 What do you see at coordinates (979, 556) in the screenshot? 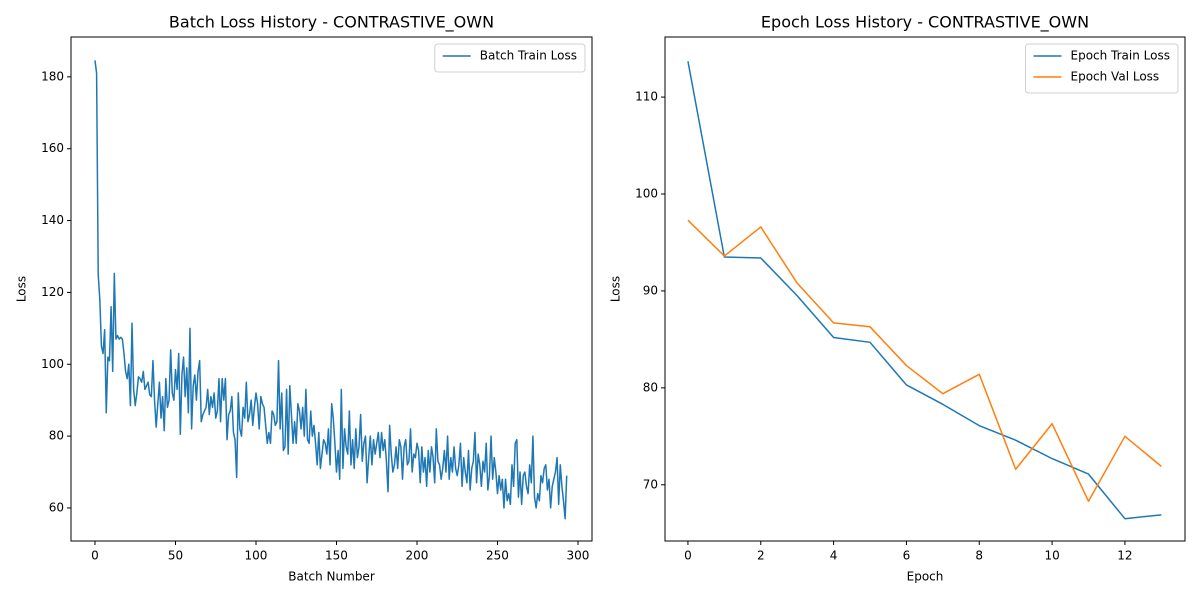
I see `x-tick-label: 8` at bounding box center [979, 556].